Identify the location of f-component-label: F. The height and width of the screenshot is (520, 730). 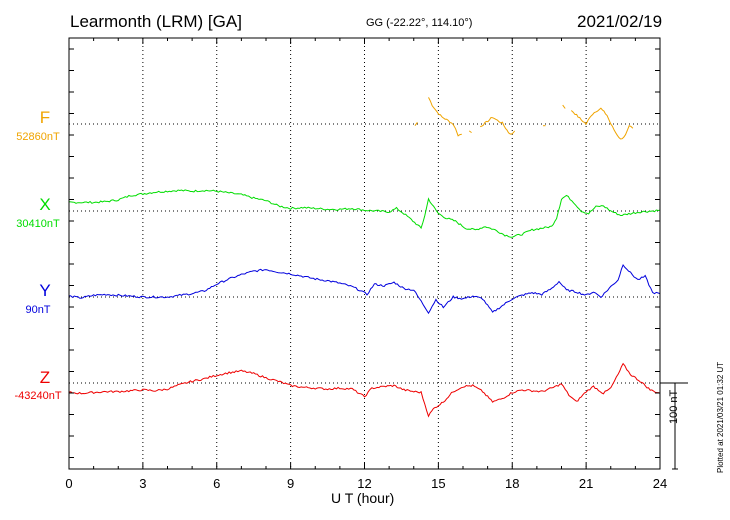
(45, 117).